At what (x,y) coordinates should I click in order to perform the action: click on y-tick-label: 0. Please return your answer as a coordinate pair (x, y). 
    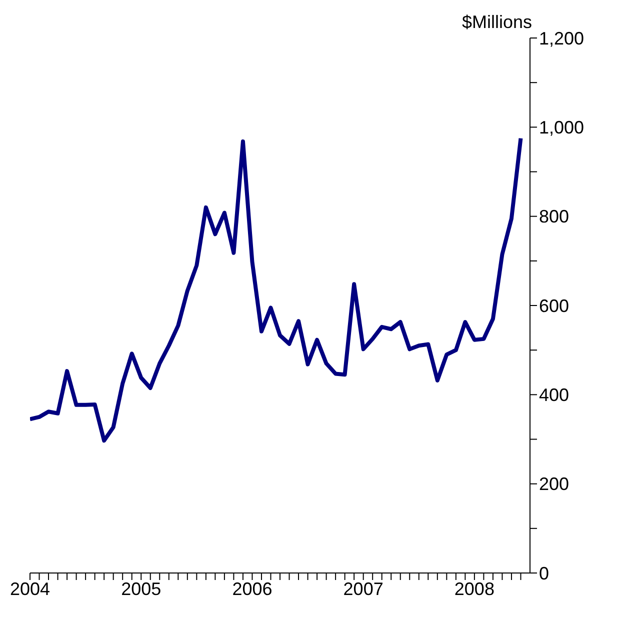
    Looking at the image, I should click on (544, 573).